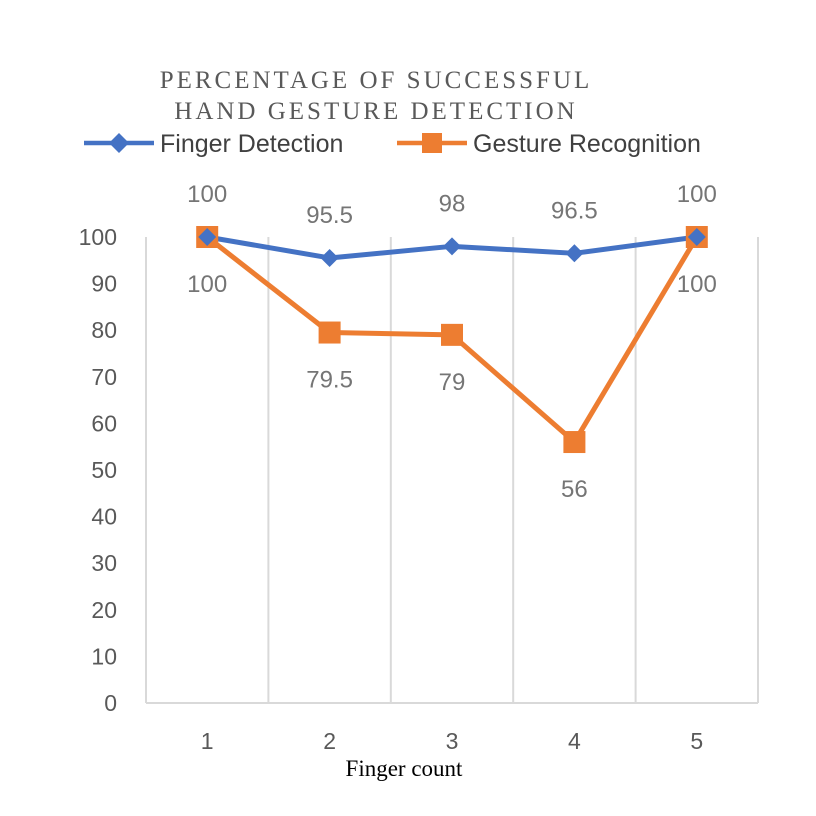  What do you see at coordinates (110, 703) in the screenshot?
I see `y-tick-label: 0` at bounding box center [110, 703].